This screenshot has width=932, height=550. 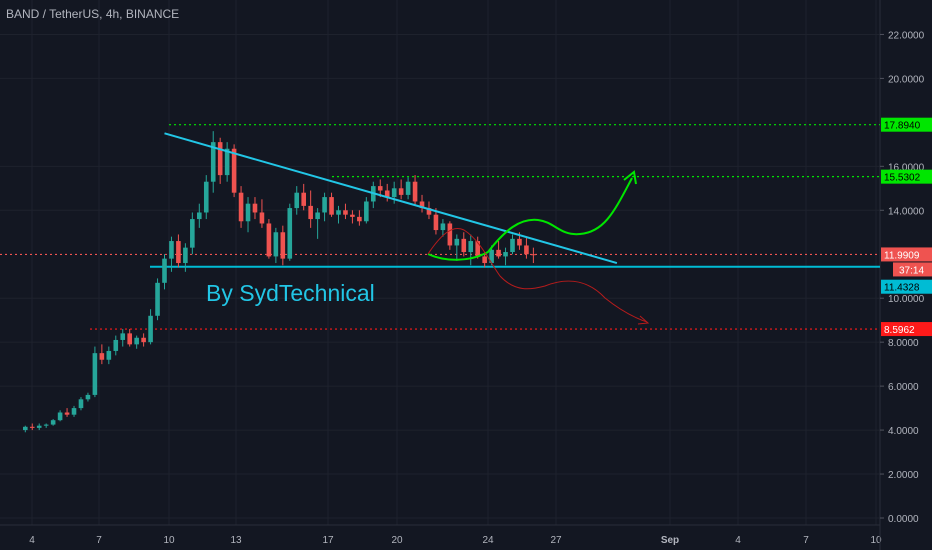 I want to click on x-tick-label: 17, so click(x=328, y=540).